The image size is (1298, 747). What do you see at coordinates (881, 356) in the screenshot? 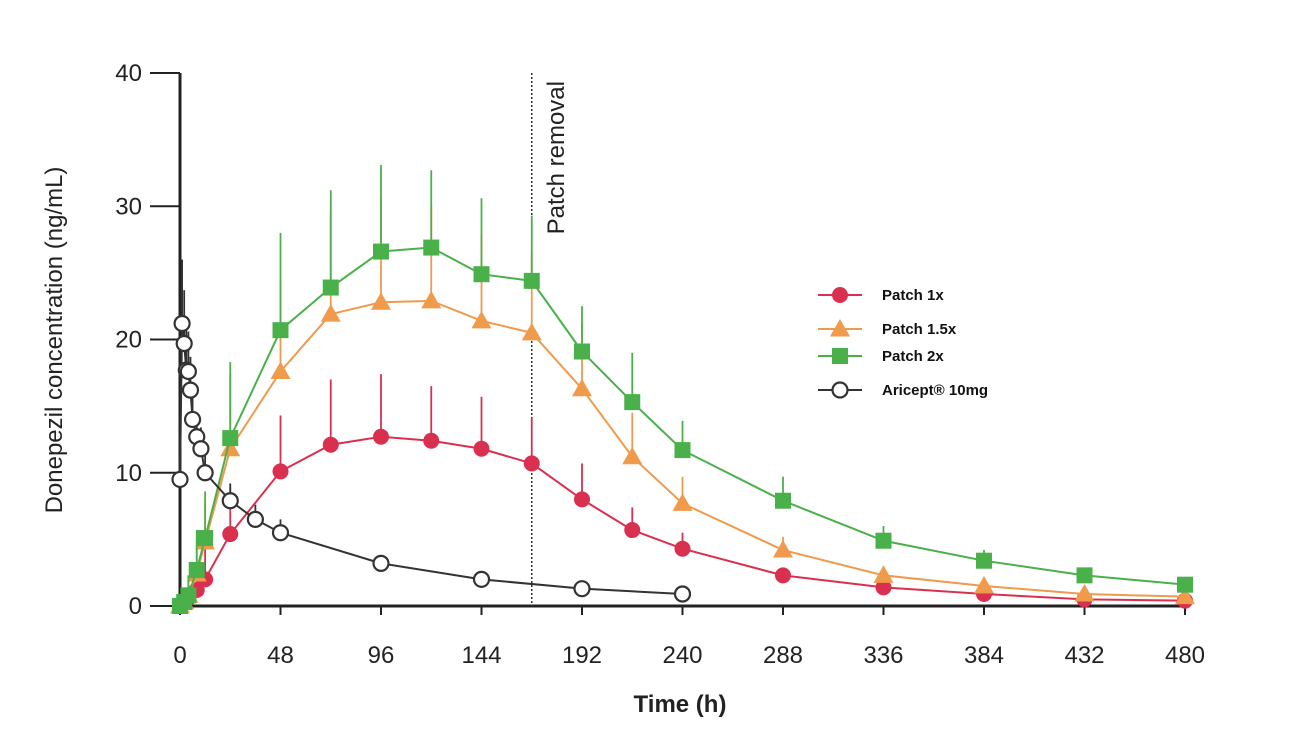
I see `legend-item: Patch 2x` at bounding box center [881, 356].